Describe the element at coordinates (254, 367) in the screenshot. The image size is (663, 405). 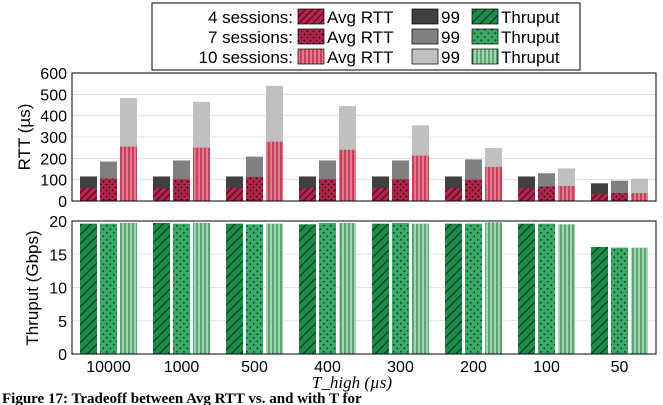
I see `x-tick-label: 500` at that location.